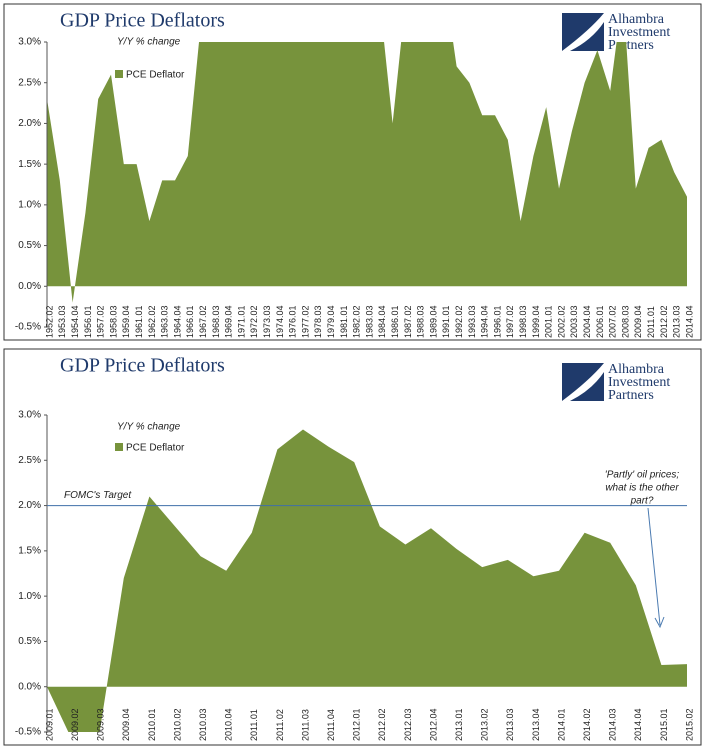 The height and width of the screenshot is (749, 705). I want to click on x-tick-label: 2013.02, so click(485, 724).